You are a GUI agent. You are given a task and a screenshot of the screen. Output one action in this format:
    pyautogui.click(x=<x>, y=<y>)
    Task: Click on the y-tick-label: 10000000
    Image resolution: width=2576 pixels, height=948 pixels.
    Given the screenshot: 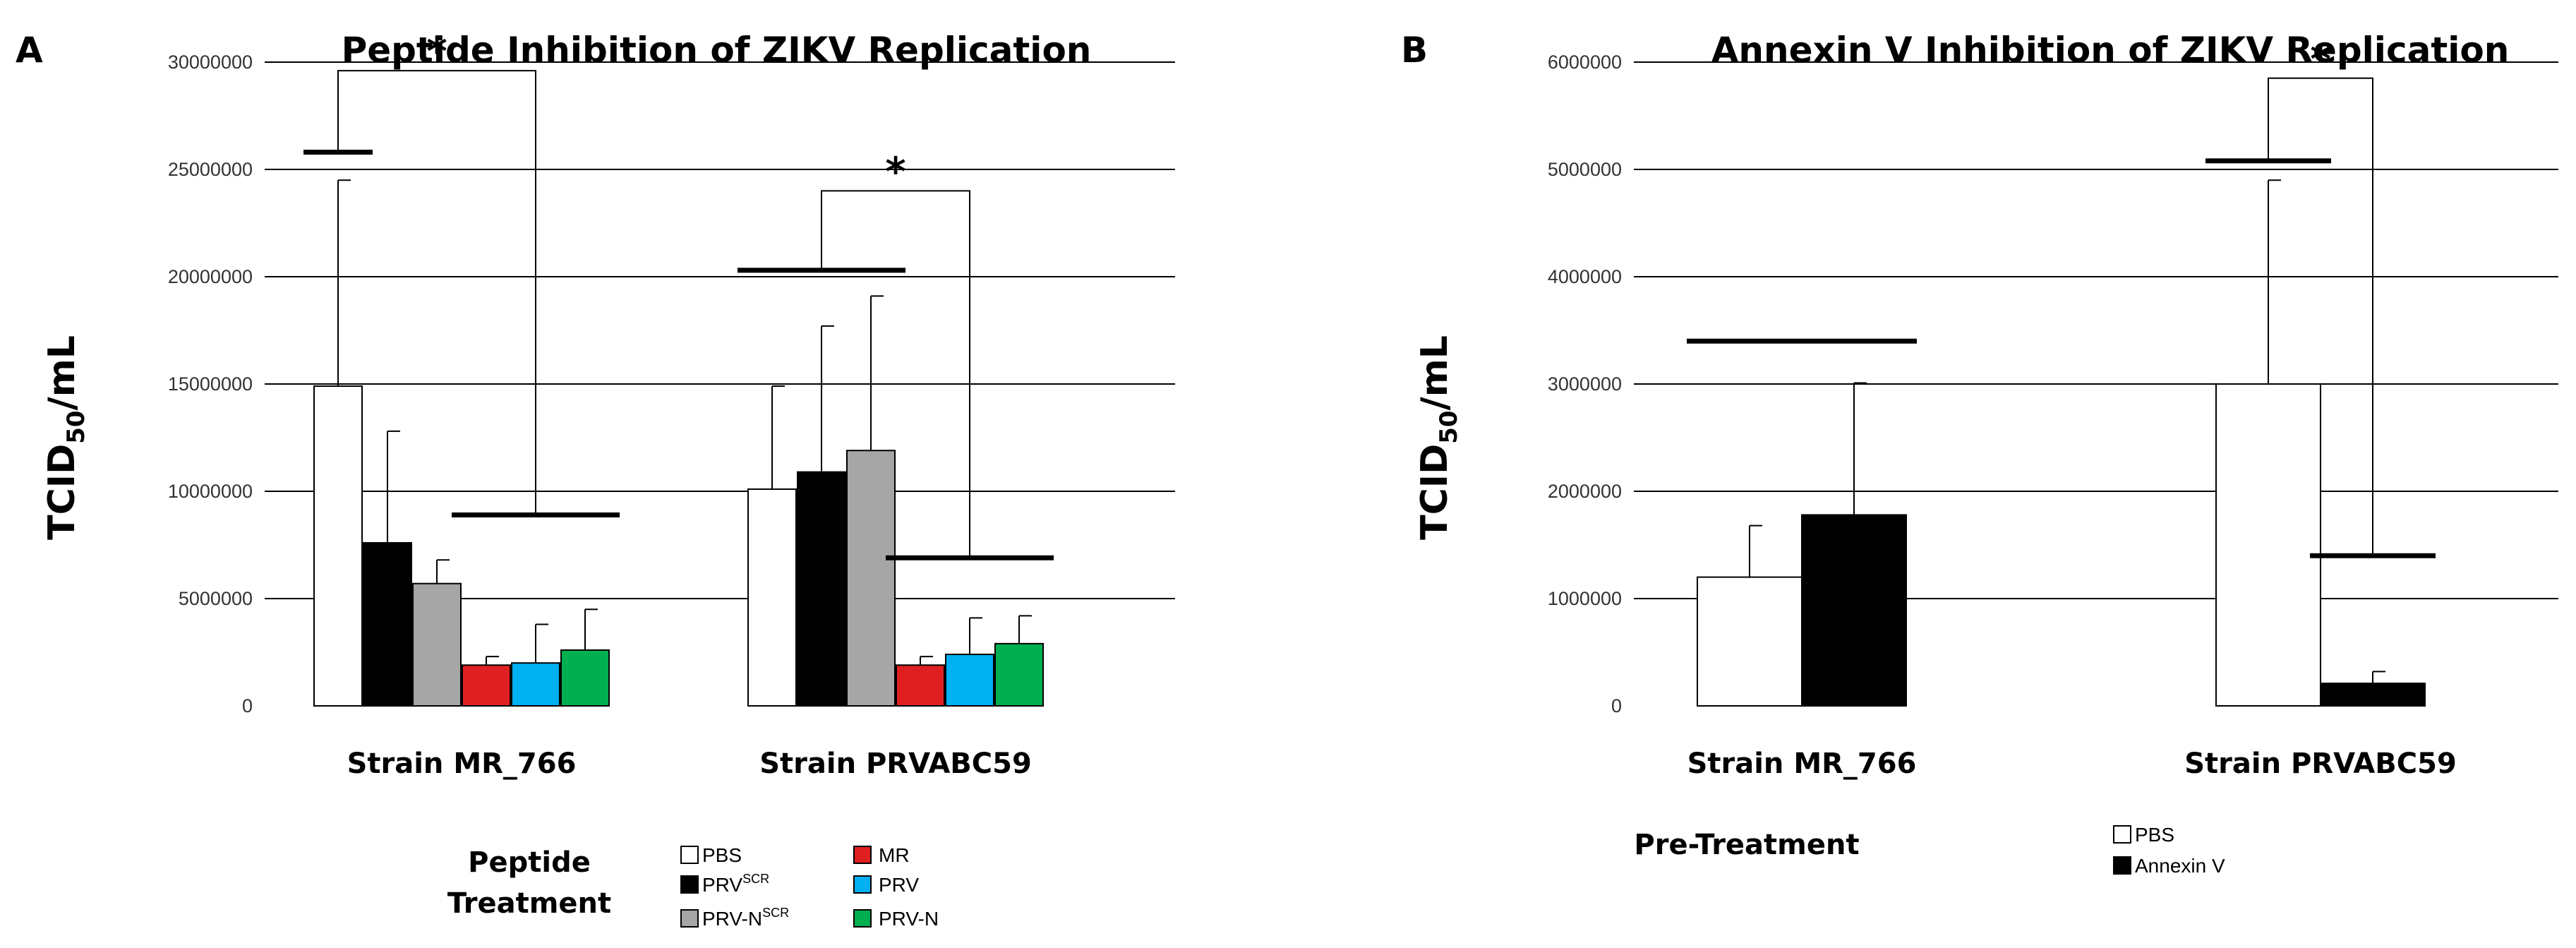 What is the action you would take?
    pyautogui.click(x=210, y=492)
    